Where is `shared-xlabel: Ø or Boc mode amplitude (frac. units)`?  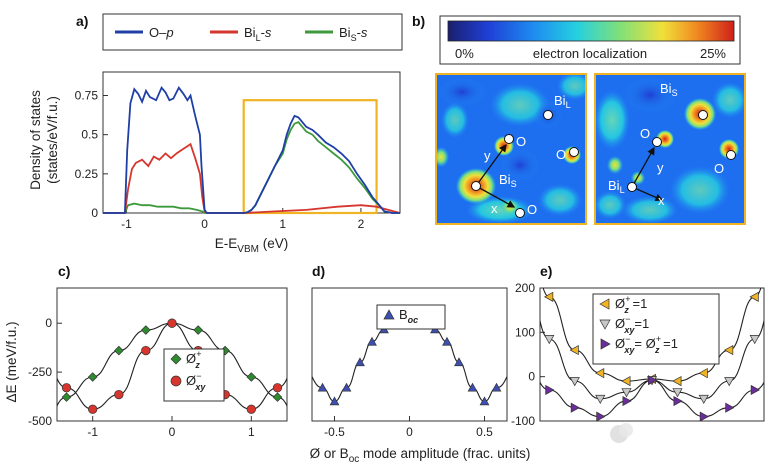
shared-xlabel: Ø or Boc mode amplitude (frac. units) is located at coordinates (420, 455).